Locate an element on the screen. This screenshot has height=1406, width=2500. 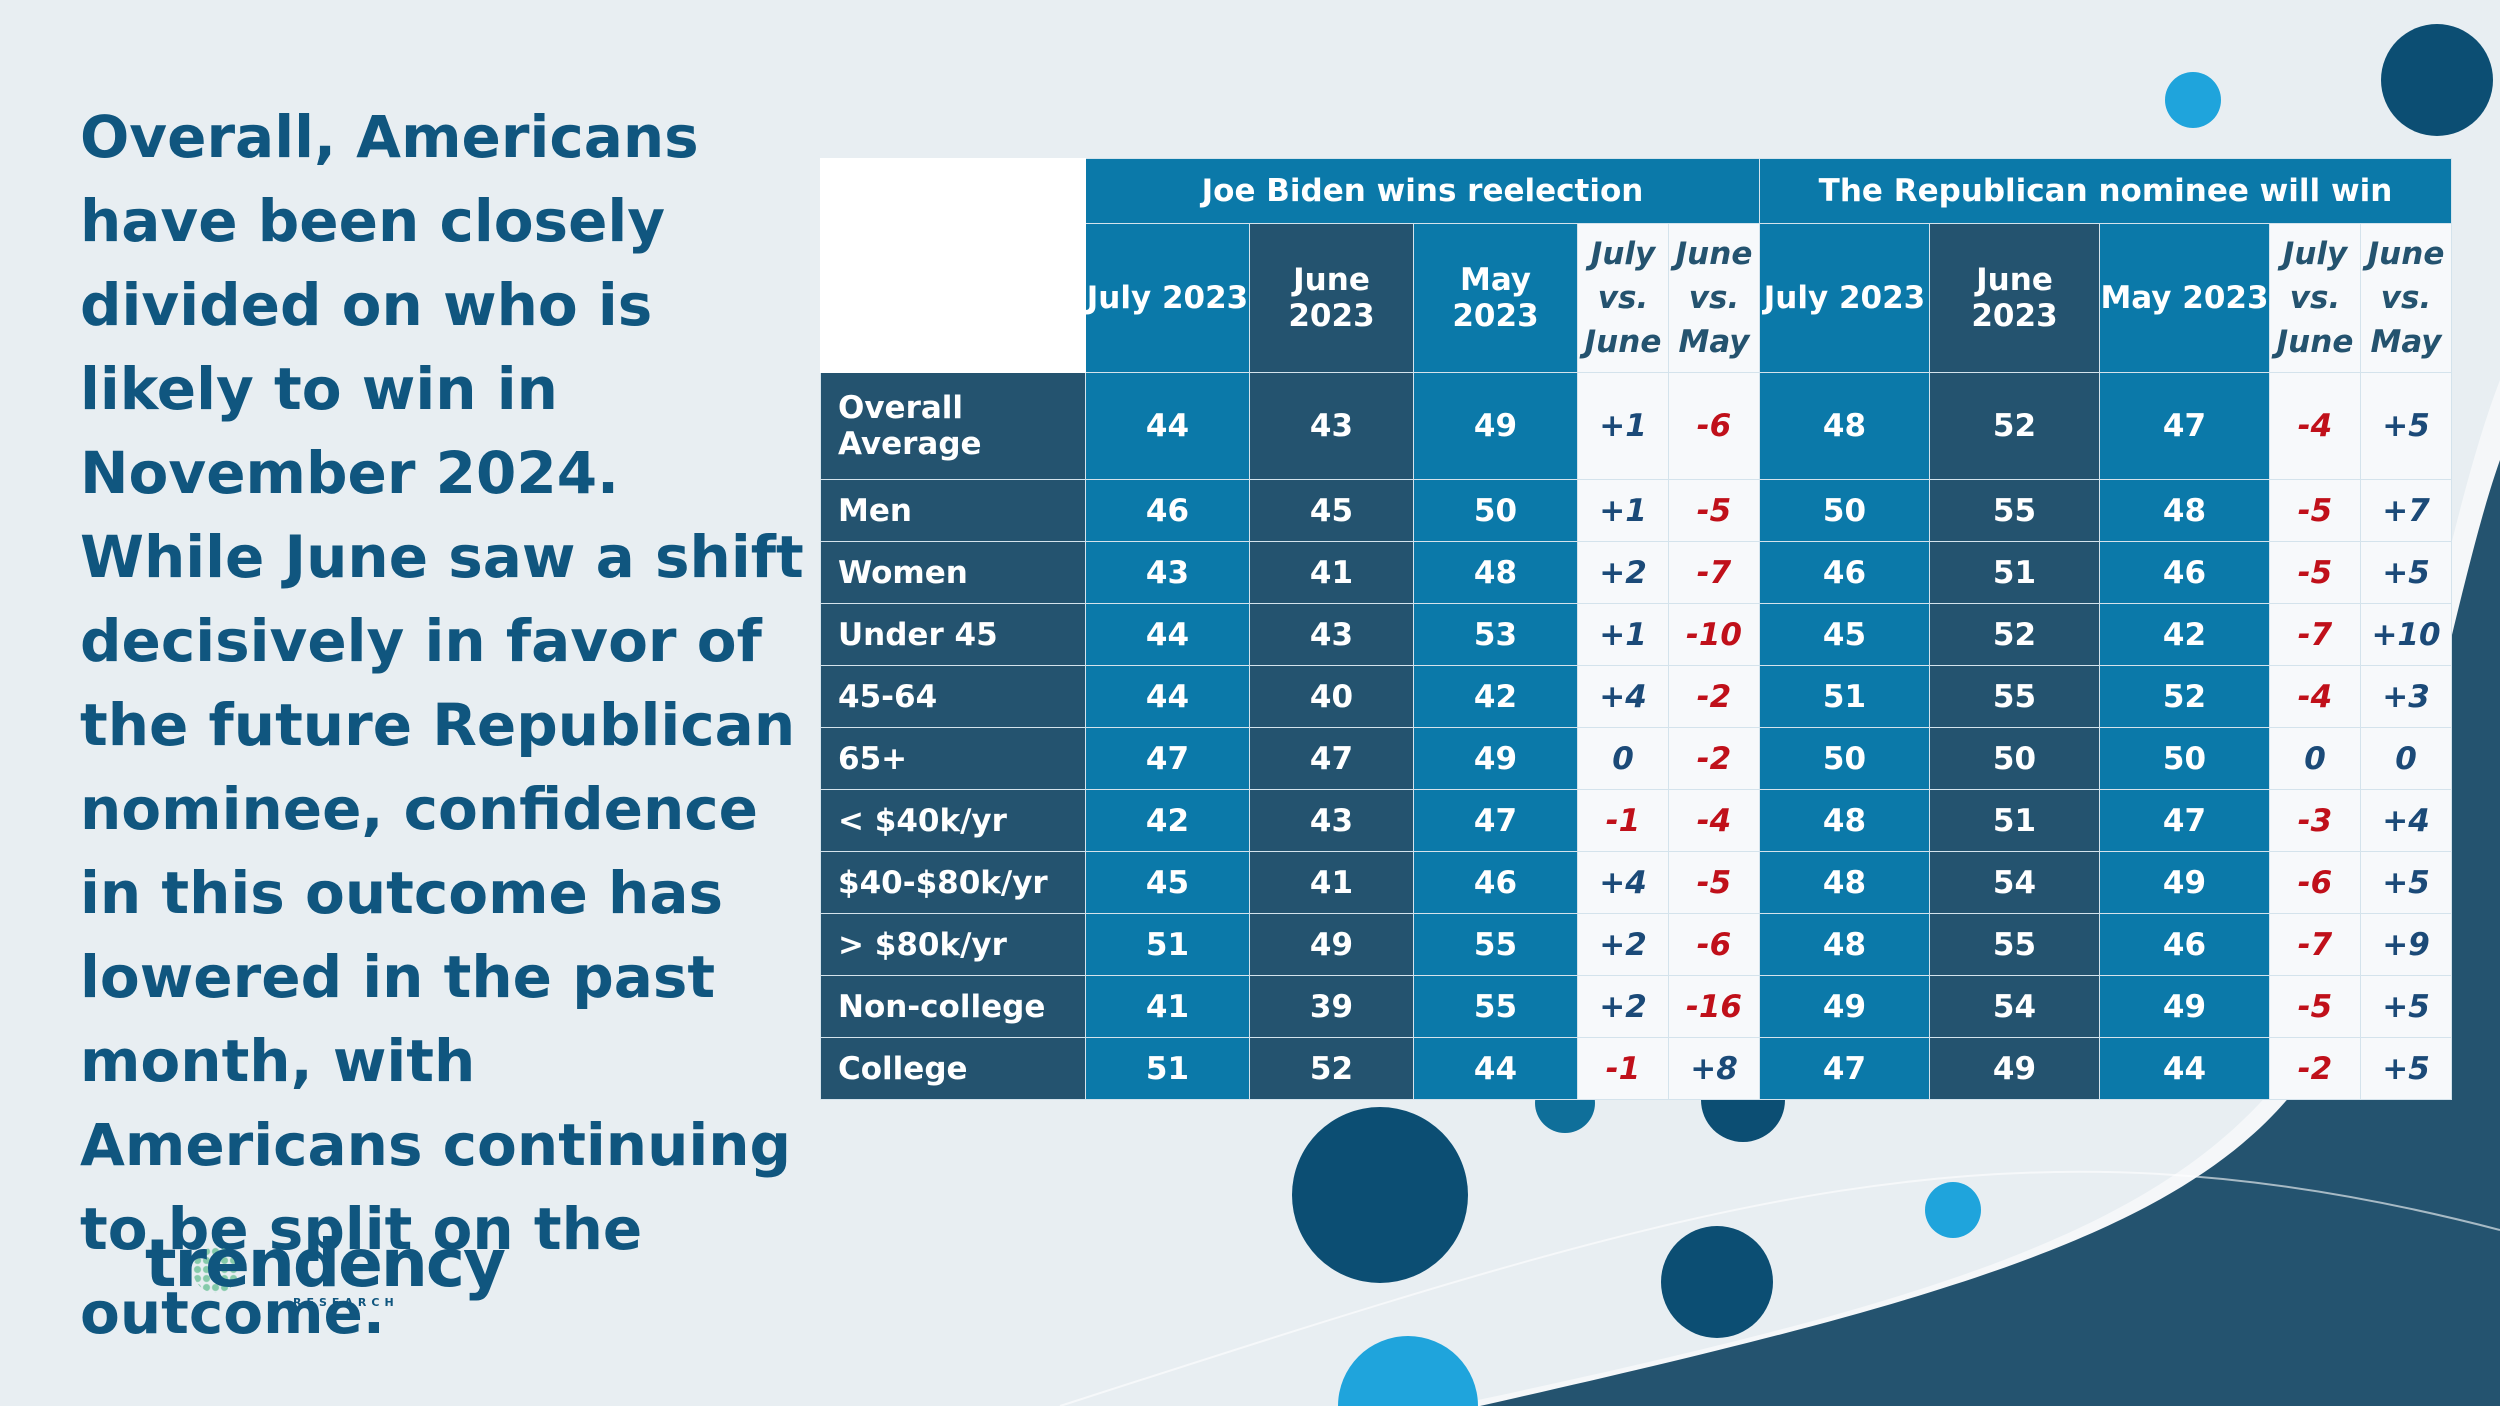
row-label: 65+ is located at coordinates (953, 758).